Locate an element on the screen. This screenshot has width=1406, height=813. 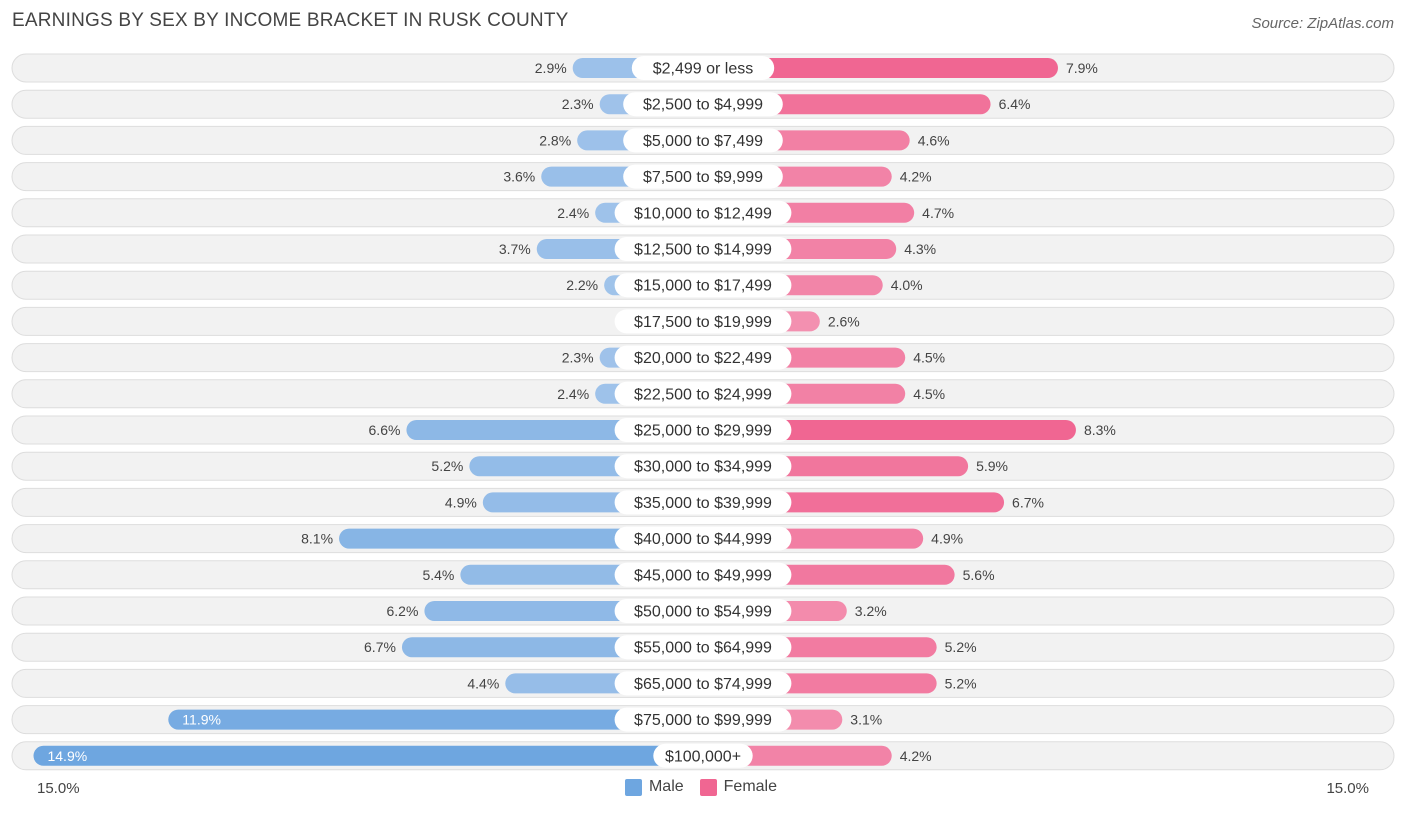
female-value-label: 4.3% is located at coordinates (920, 249).